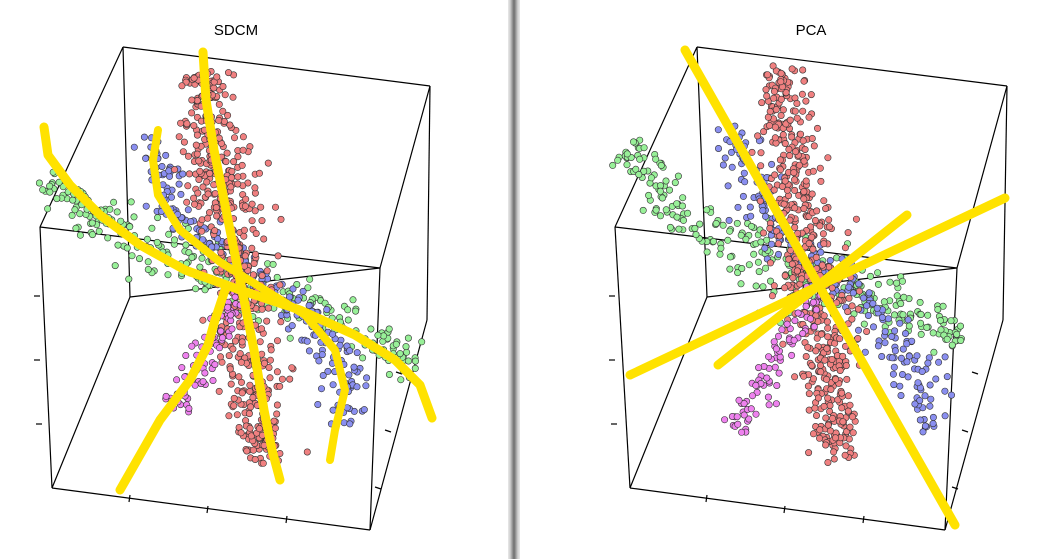 The image size is (1043, 559). Describe the element at coordinates (514, 279) in the screenshot. I see `panel-splitter` at that location.